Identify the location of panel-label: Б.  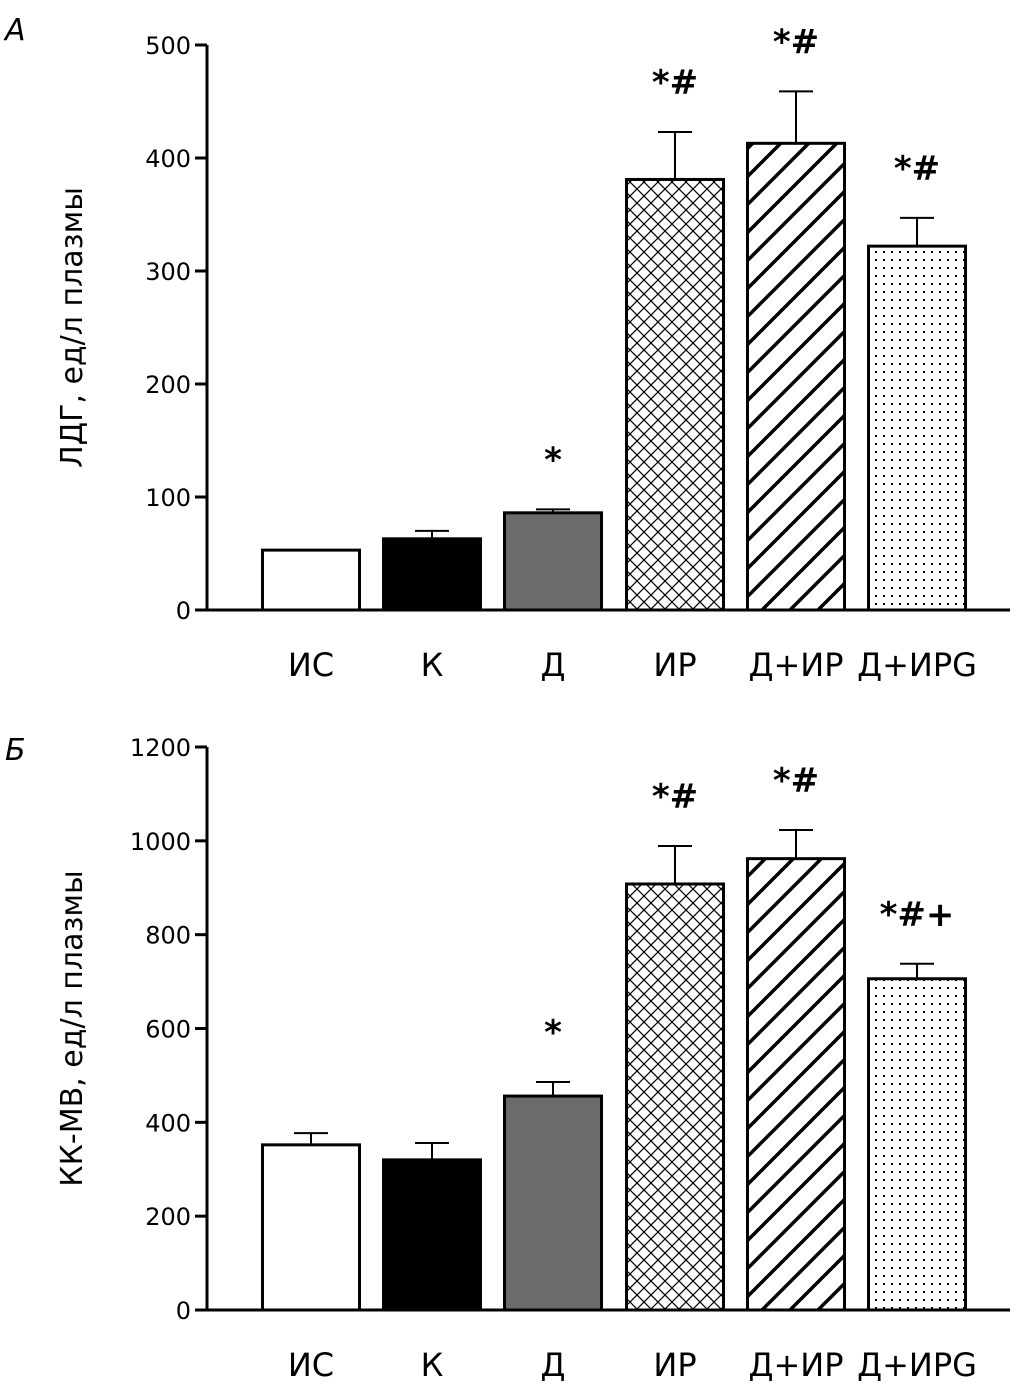
(15, 750).